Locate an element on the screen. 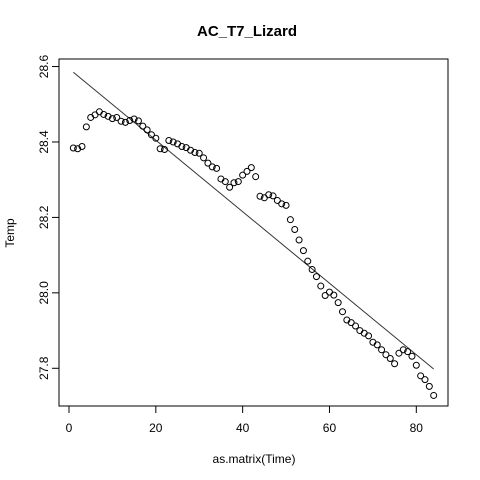 Image resolution: width=480 pixels, height=480 pixels. x-axis-label: as.matrix(Time) is located at coordinates (254, 459).